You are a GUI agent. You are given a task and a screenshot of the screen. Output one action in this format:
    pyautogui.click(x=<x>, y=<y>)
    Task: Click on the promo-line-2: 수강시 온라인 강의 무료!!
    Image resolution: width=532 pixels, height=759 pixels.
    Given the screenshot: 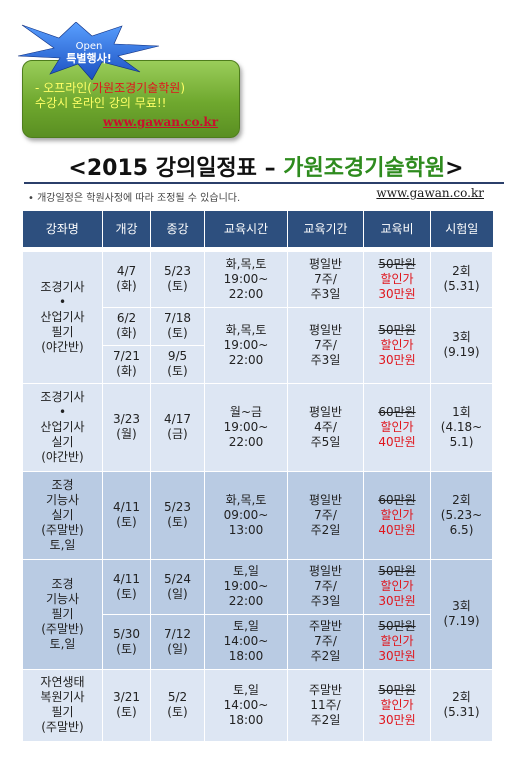 What is the action you would take?
    pyautogui.click(x=101, y=103)
    